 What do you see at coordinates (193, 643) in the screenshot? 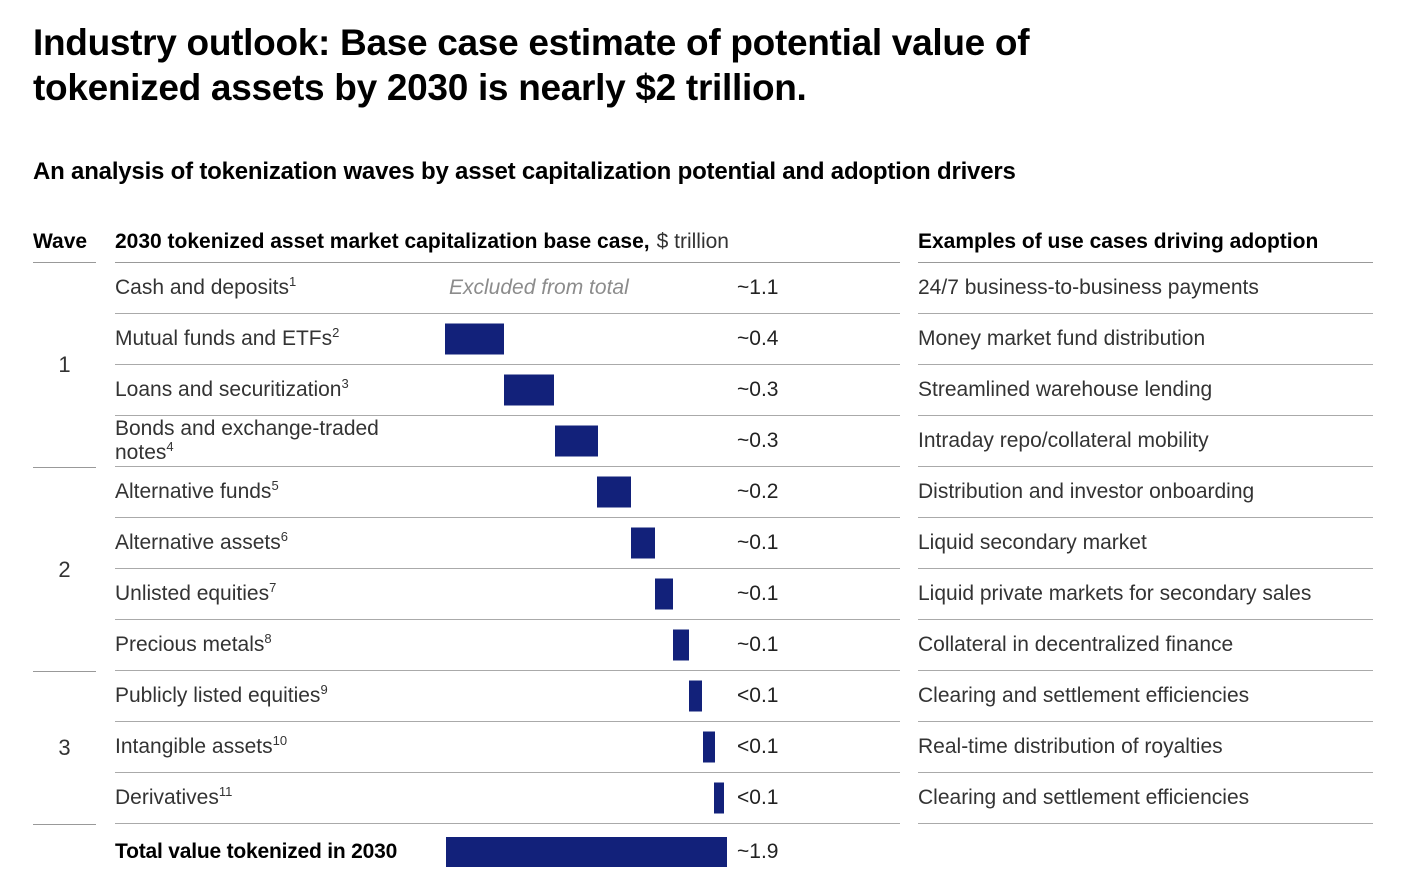
I see `asset-label: Precious metals8` at bounding box center [193, 643].